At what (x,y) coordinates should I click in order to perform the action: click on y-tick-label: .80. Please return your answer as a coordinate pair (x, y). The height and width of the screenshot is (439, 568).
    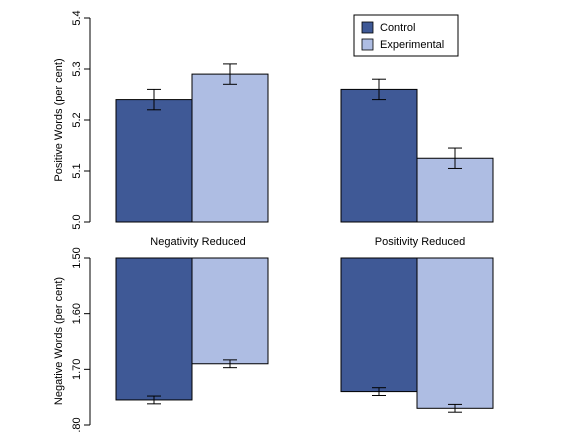
    Looking at the image, I should click on (77, 424).